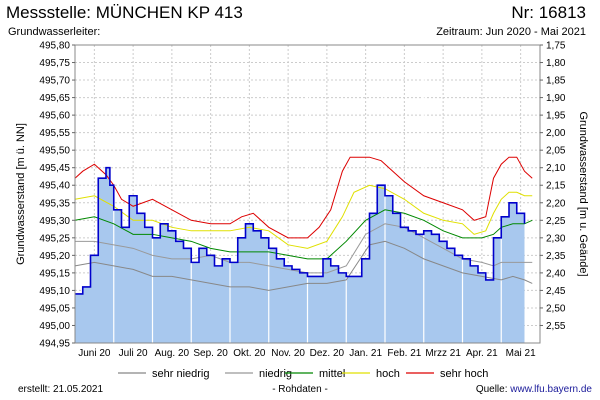  I want to click on y-right-tick-label: 2,15, so click(556, 186).